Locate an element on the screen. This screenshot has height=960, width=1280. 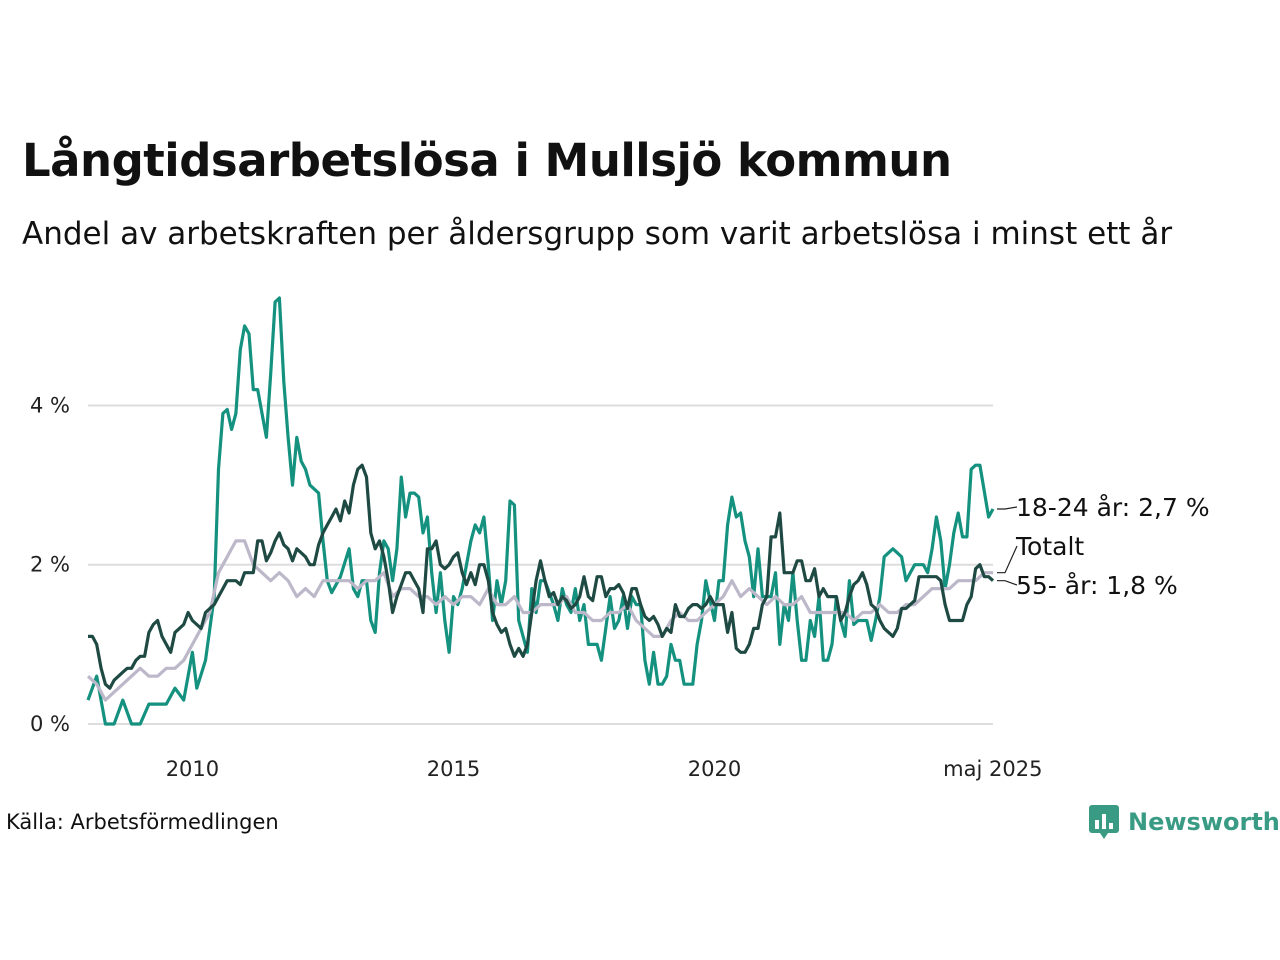
y-tick-label: 0 % is located at coordinates (50, 724).